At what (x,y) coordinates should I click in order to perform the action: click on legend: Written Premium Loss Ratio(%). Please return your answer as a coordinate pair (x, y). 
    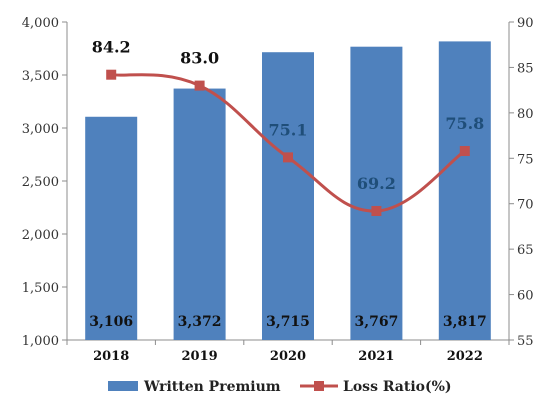
    Looking at the image, I should click on (280, 387).